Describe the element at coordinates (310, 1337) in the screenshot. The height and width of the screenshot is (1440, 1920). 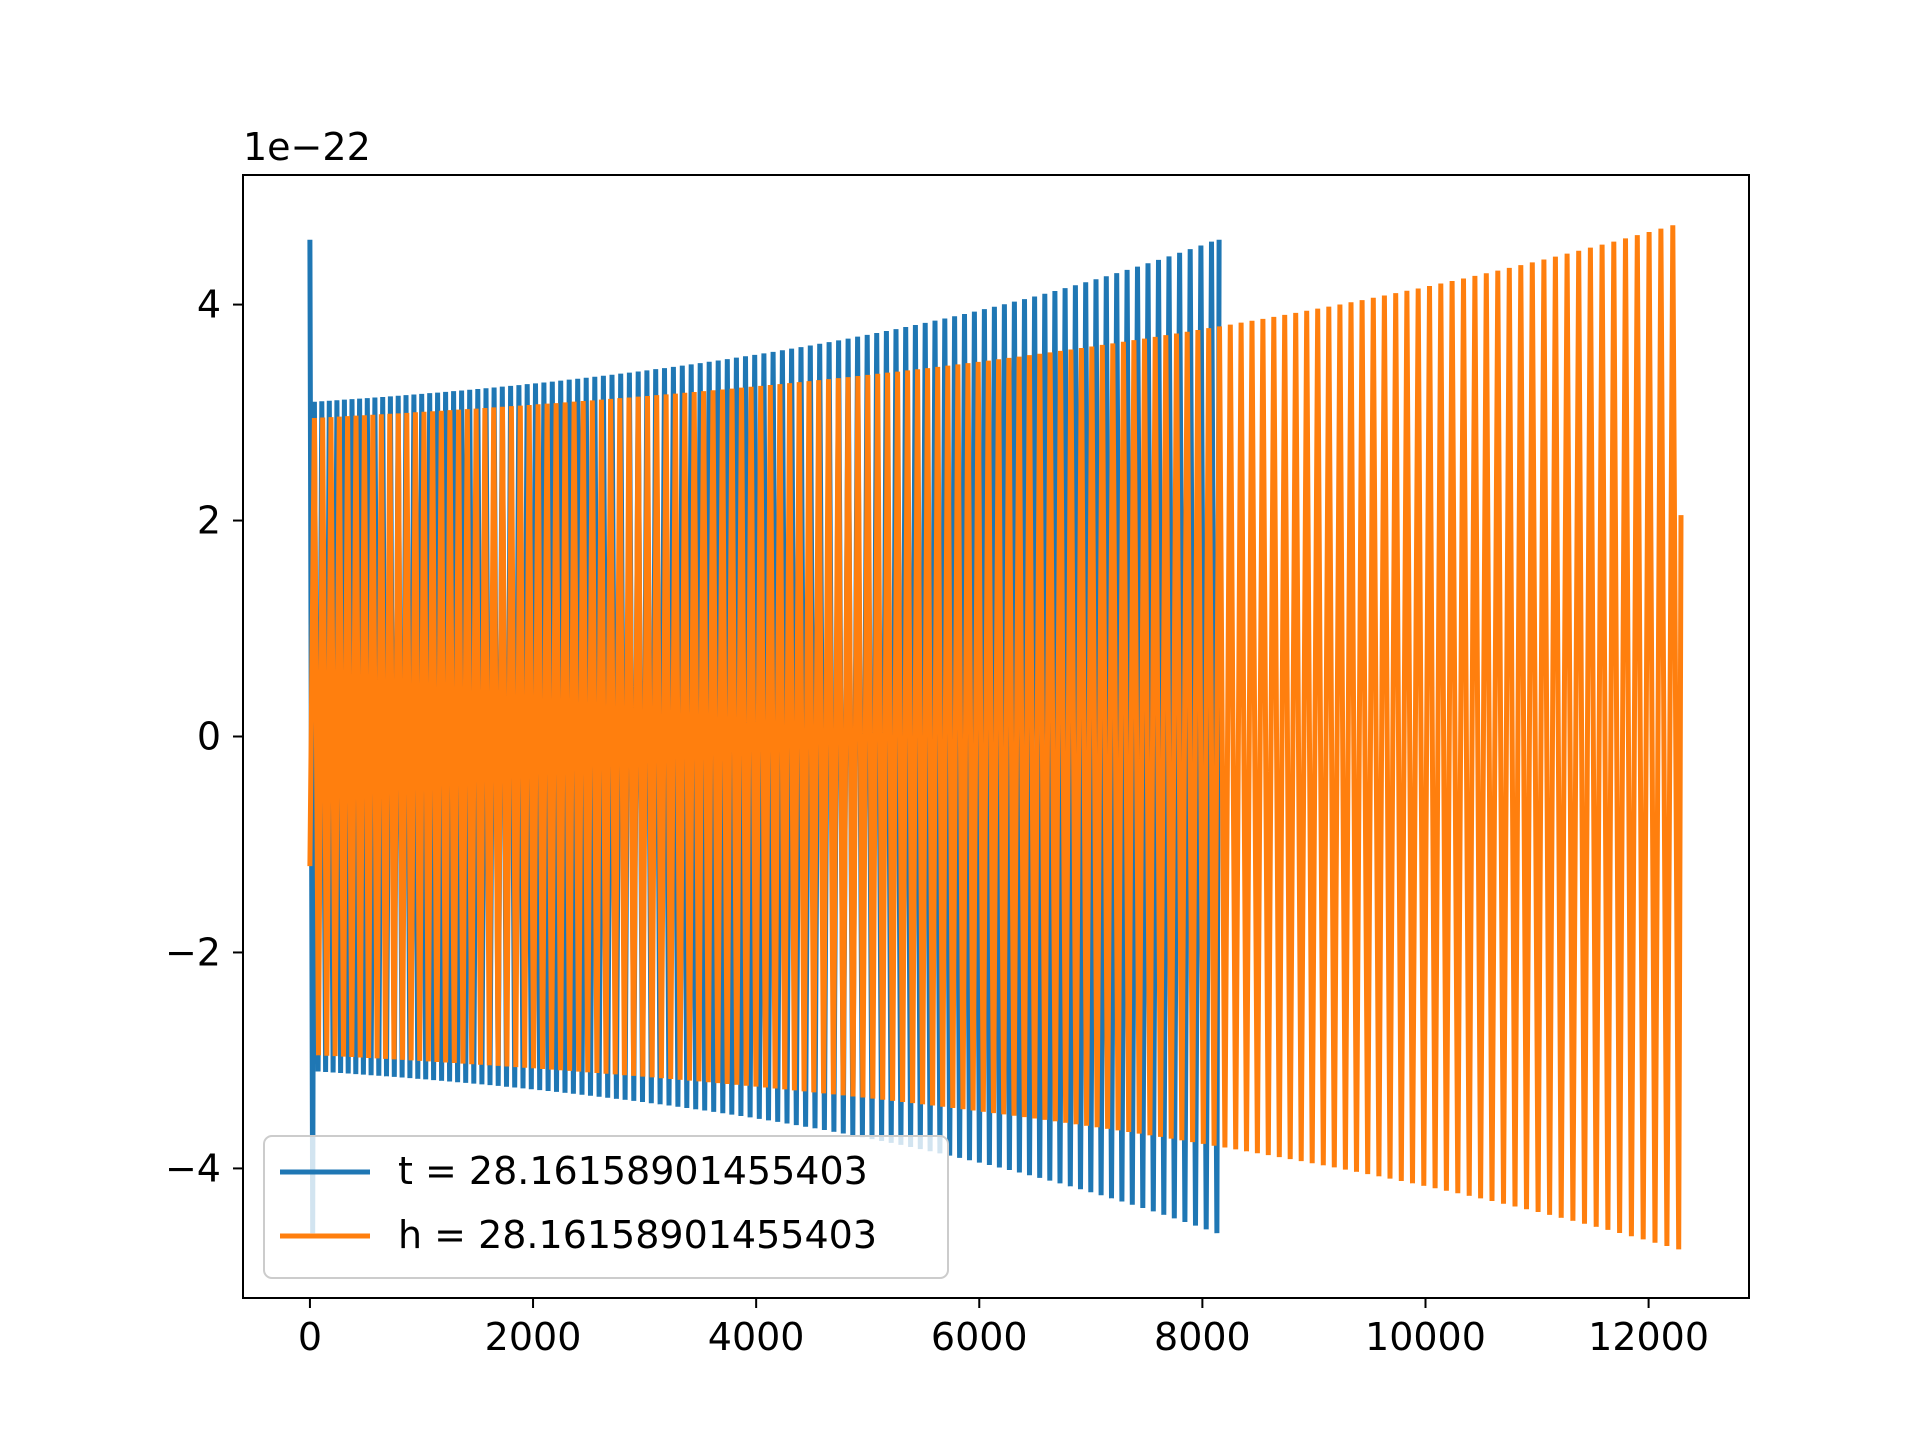
I see `x-tick-label-0: 0` at that location.